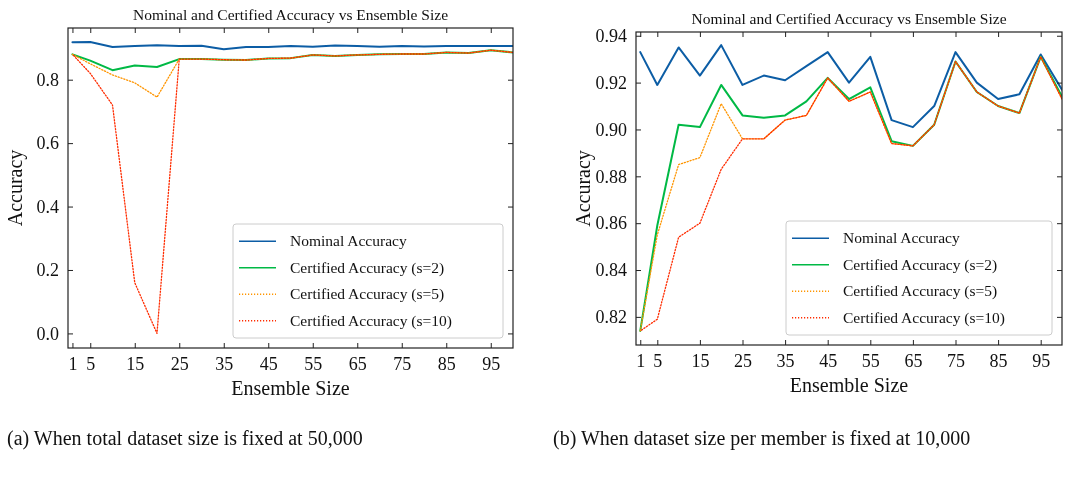  What do you see at coordinates (611, 223) in the screenshot?
I see `y-tick-label: 0.86` at bounding box center [611, 223].